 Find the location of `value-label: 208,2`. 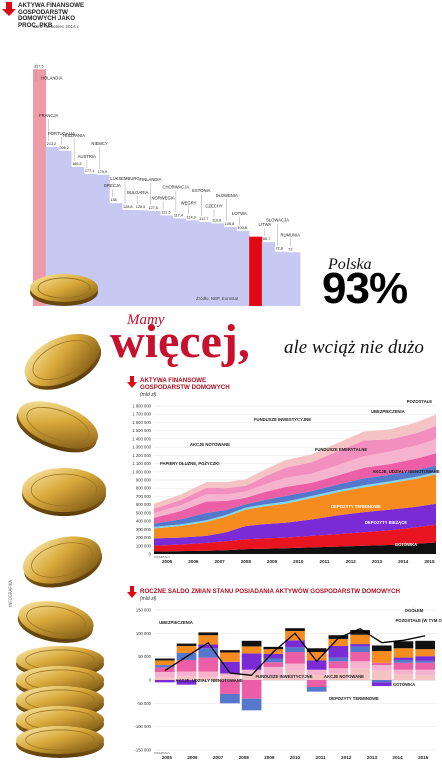

value-label: 208,2 is located at coordinates (64, 148).